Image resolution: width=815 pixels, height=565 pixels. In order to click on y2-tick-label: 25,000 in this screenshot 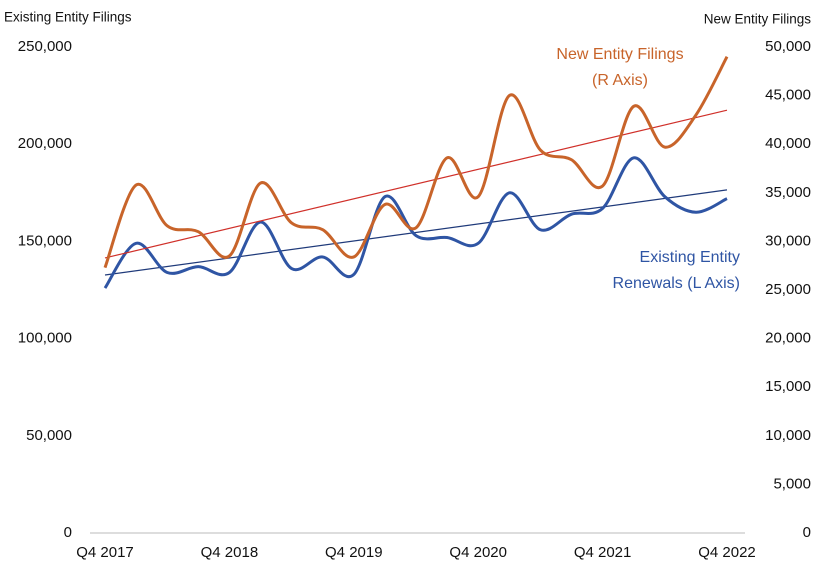, I will do `click(788, 289)`.